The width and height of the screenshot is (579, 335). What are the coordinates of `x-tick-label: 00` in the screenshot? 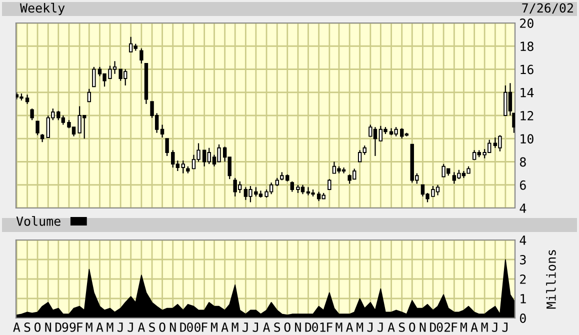 It's located at (193, 327).